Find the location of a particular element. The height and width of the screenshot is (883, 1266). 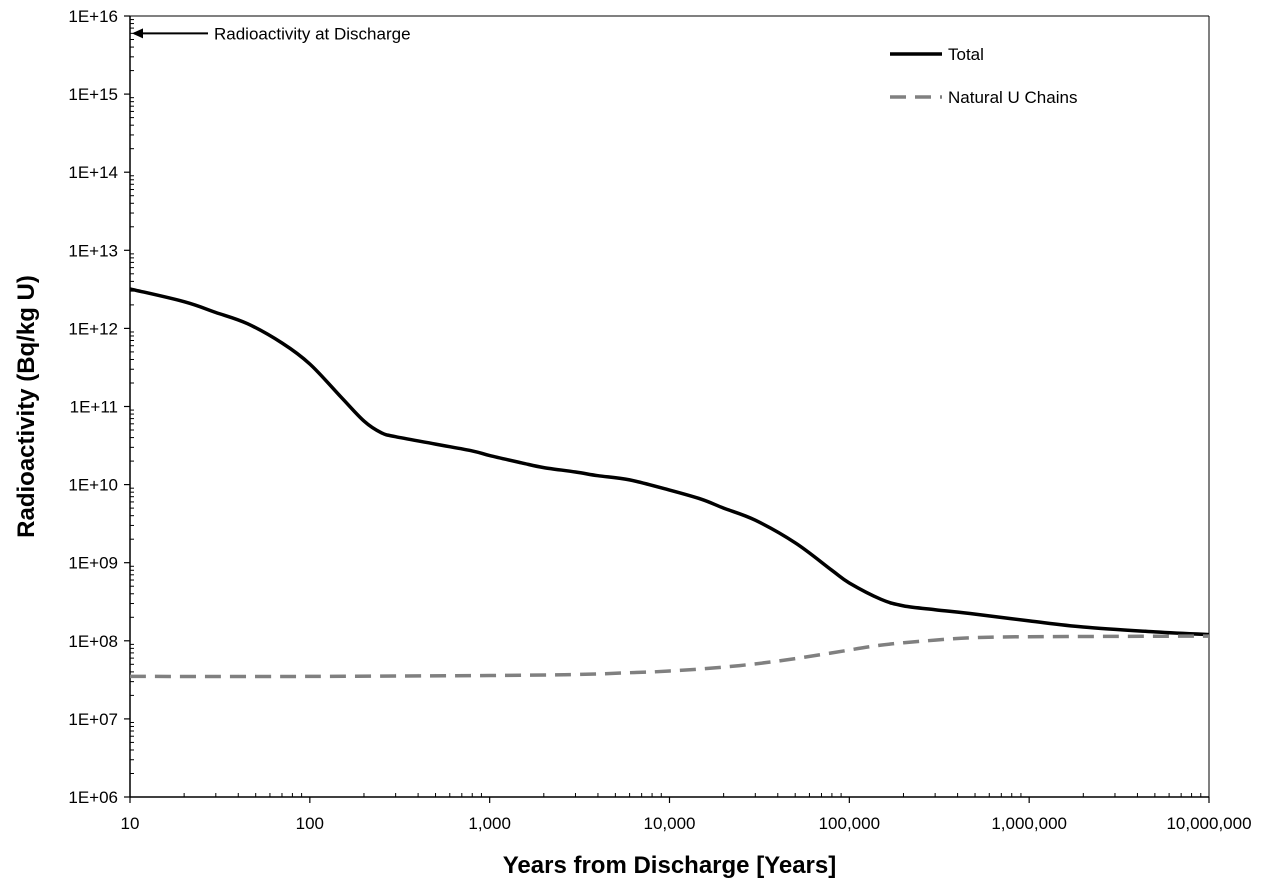

y-tick-label: 1E+16 is located at coordinates (93, 16).